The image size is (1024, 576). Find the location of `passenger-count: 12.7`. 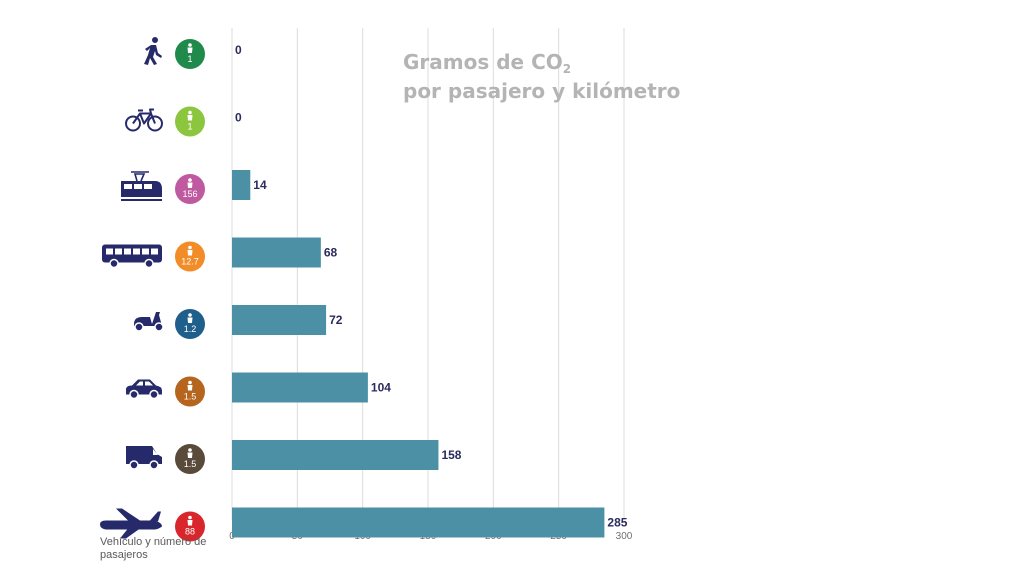

passenger-count: 12.7 is located at coordinates (190, 262).